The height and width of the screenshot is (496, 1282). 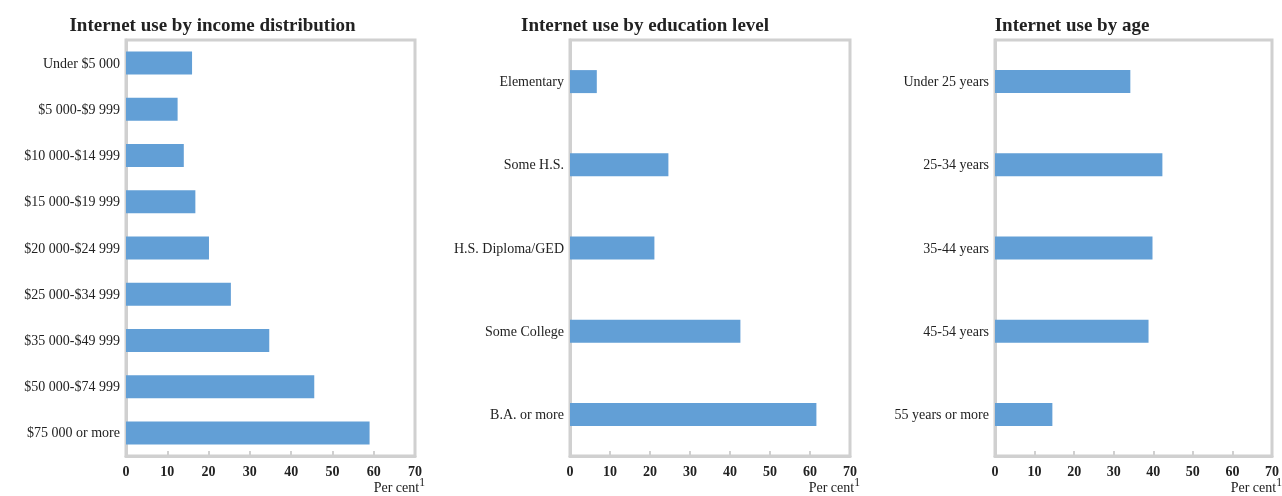 What do you see at coordinates (72, 248) in the screenshot?
I see `y-tick-label: $20 000-$24 999` at bounding box center [72, 248].